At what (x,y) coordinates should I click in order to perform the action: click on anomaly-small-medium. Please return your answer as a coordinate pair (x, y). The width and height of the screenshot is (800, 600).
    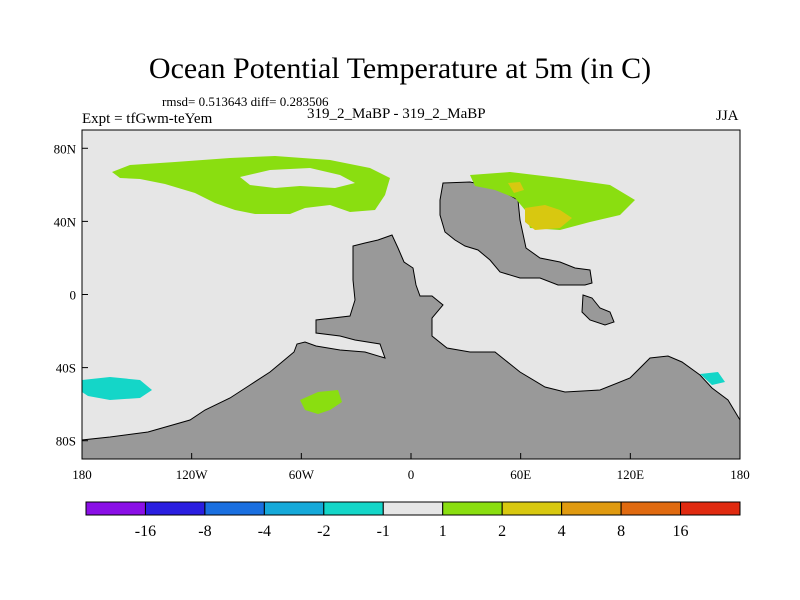
    Looking at the image, I should click on (516, 187).